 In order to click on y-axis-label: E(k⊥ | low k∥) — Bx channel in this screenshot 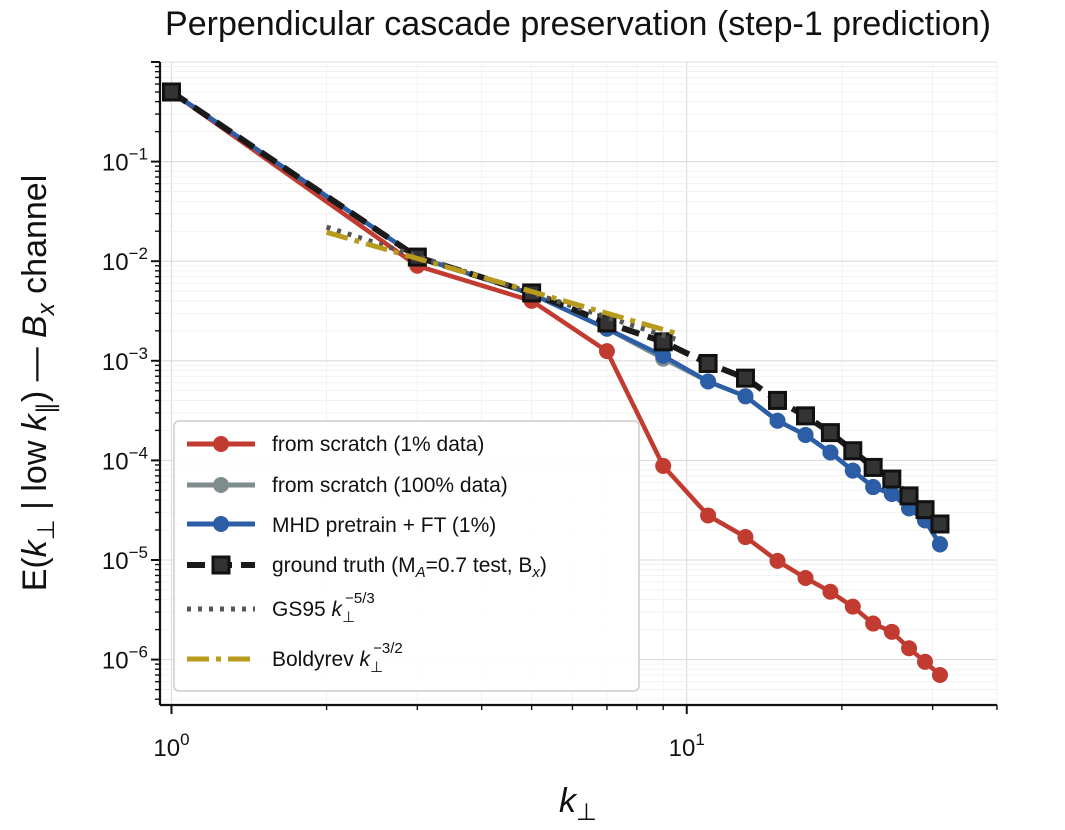, I will do `click(38, 383)`.